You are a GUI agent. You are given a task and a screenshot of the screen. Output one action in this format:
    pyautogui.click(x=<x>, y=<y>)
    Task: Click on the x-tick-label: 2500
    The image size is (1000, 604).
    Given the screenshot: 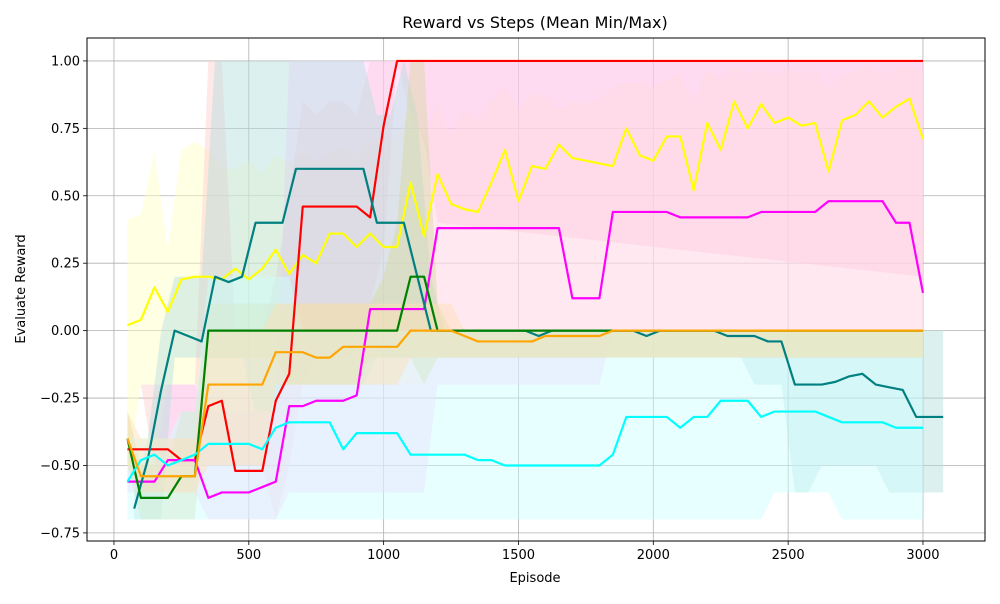 What is the action you would take?
    pyautogui.click(x=788, y=555)
    